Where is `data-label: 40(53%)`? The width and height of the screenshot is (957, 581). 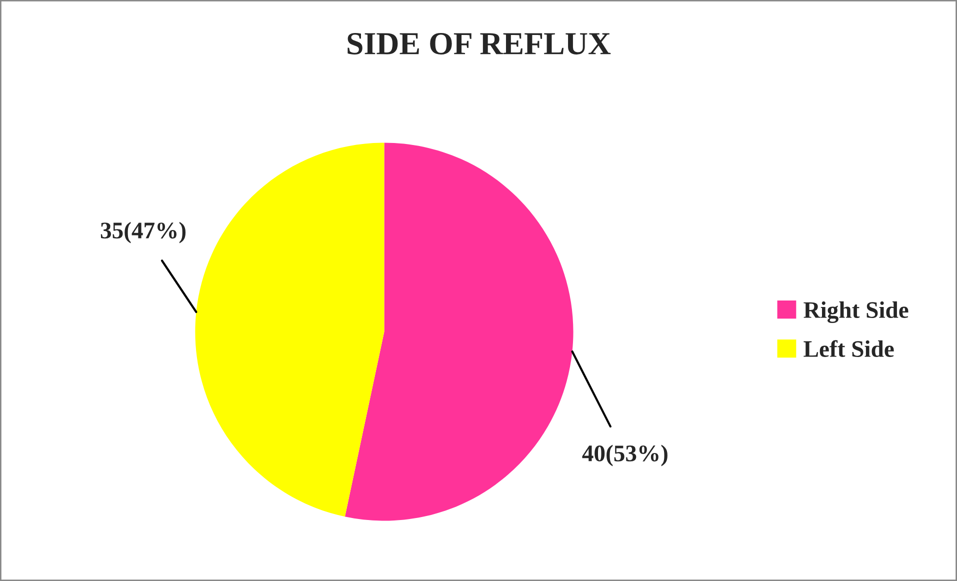
data-label: 40(53%) is located at coordinates (625, 455).